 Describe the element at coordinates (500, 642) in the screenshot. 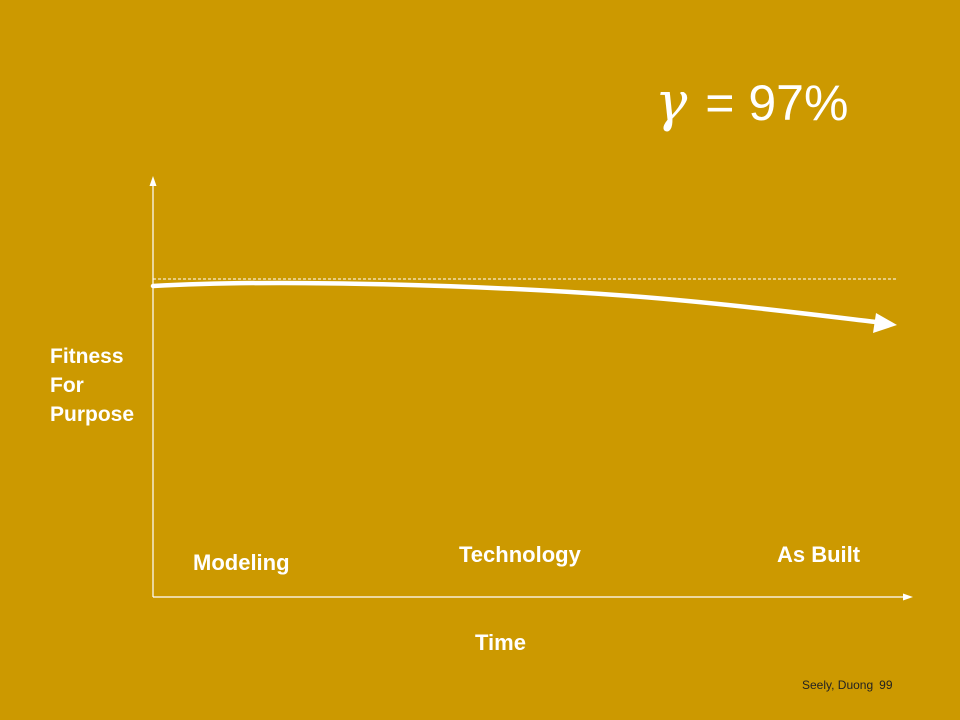

I see `x-axis-label: Time` at that location.